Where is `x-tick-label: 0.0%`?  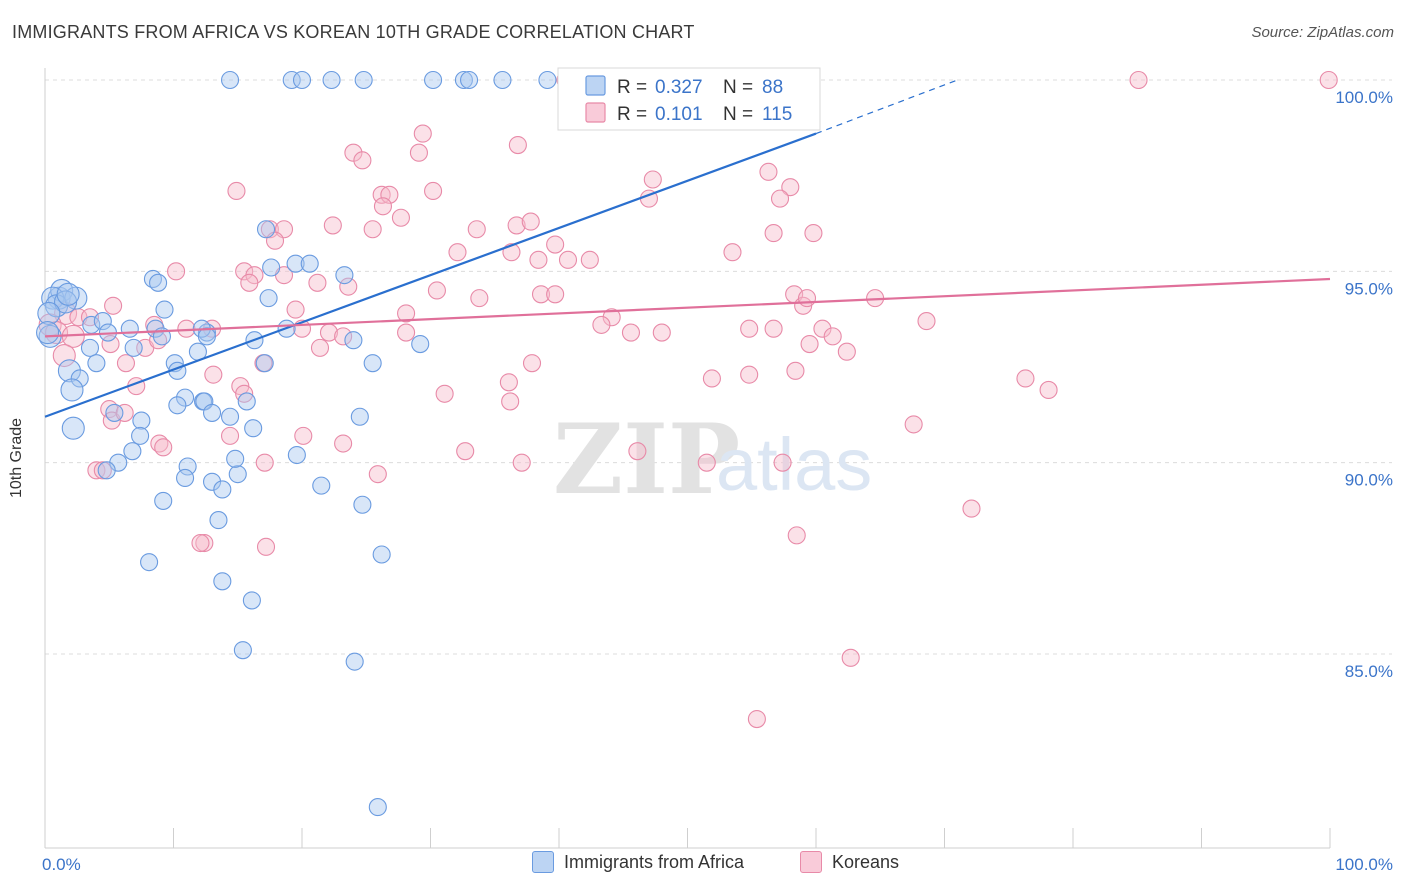 x-tick-label: 0.0% is located at coordinates (61, 864).